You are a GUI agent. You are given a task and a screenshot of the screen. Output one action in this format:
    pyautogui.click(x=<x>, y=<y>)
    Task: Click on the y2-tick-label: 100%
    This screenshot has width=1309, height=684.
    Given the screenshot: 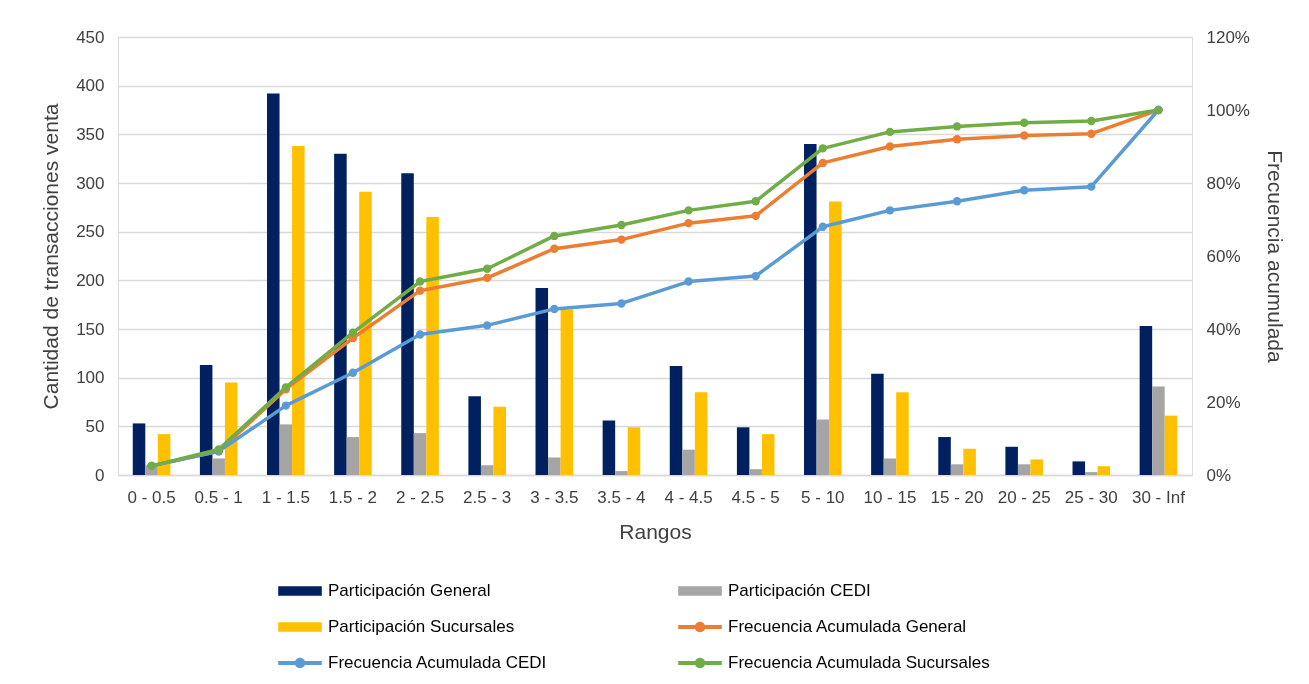 What is the action you would take?
    pyautogui.click(x=1228, y=110)
    